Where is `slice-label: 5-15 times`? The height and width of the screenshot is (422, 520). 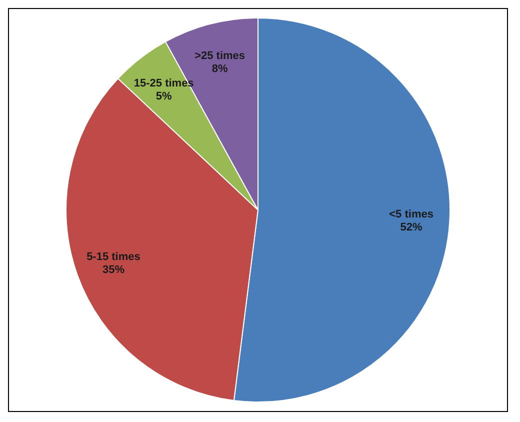
slice-label: 5-15 times is located at coordinates (113, 256).